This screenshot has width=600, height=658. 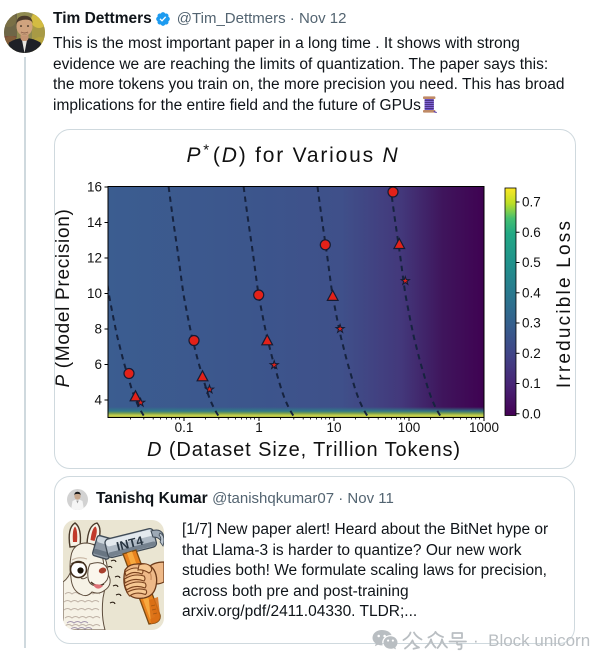 What do you see at coordinates (304, 450) in the screenshot?
I see `svg-text:D (Dataset Size, Trillion Toke: D (Dataset Size, Trillion Tokens)` at bounding box center [304, 450].